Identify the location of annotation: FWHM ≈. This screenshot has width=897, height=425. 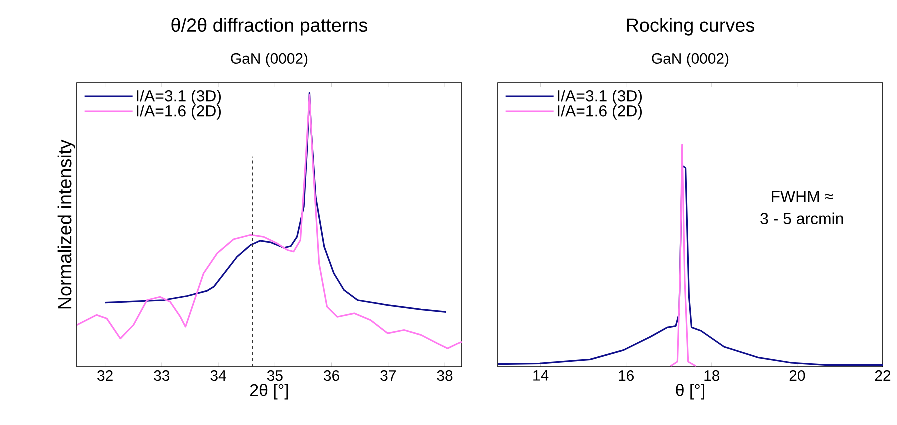
(803, 196).